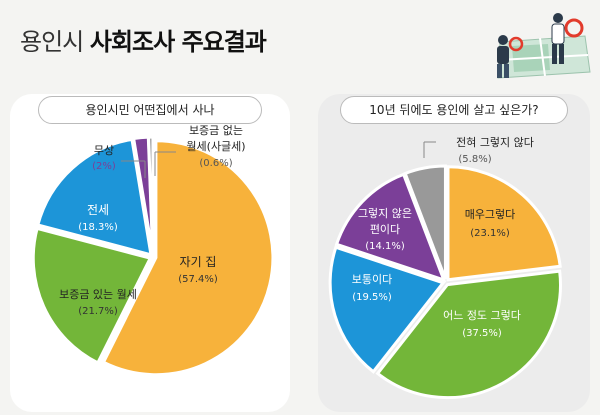 The image size is (600, 415). What do you see at coordinates (198, 262) in the screenshot?
I see `label-own-name: 자기 집` at bounding box center [198, 262].